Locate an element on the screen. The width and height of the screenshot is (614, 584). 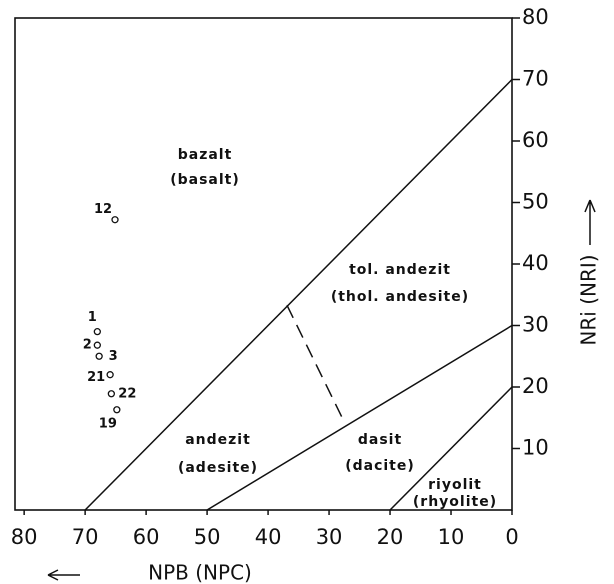
x-tick-label: 10 is located at coordinates (451, 537).